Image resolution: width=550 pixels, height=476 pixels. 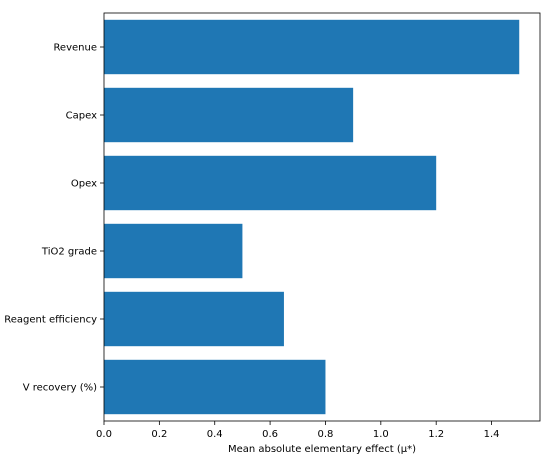 What do you see at coordinates (312, 47) in the screenshot?
I see `bar-revenue` at bounding box center [312, 47].